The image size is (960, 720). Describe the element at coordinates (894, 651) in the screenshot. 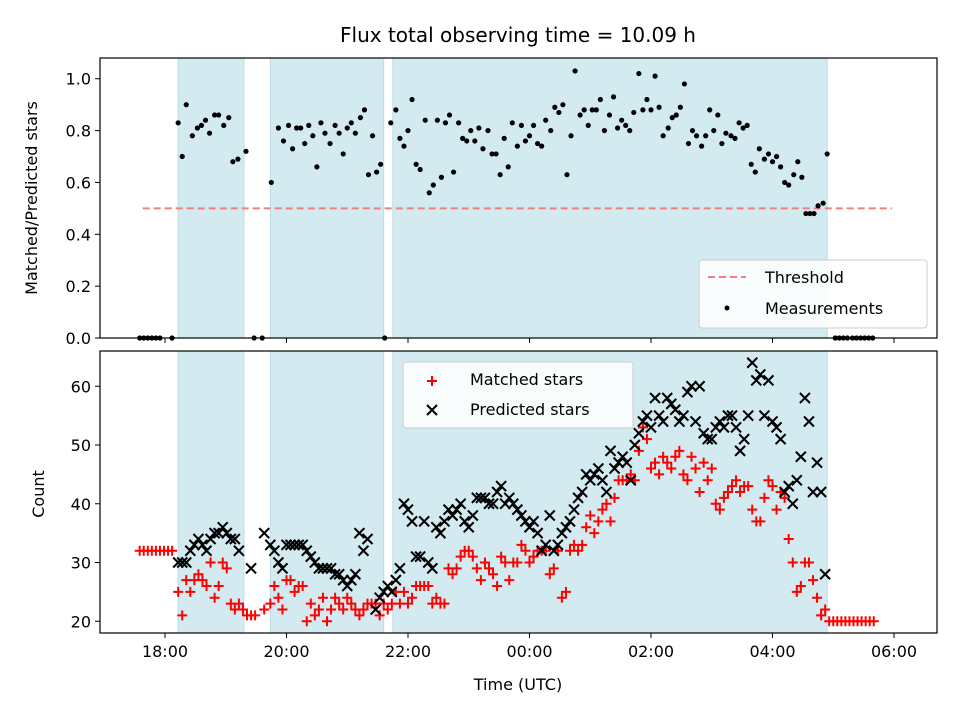

I see `x-tick-label-6: 06:00` at that location.